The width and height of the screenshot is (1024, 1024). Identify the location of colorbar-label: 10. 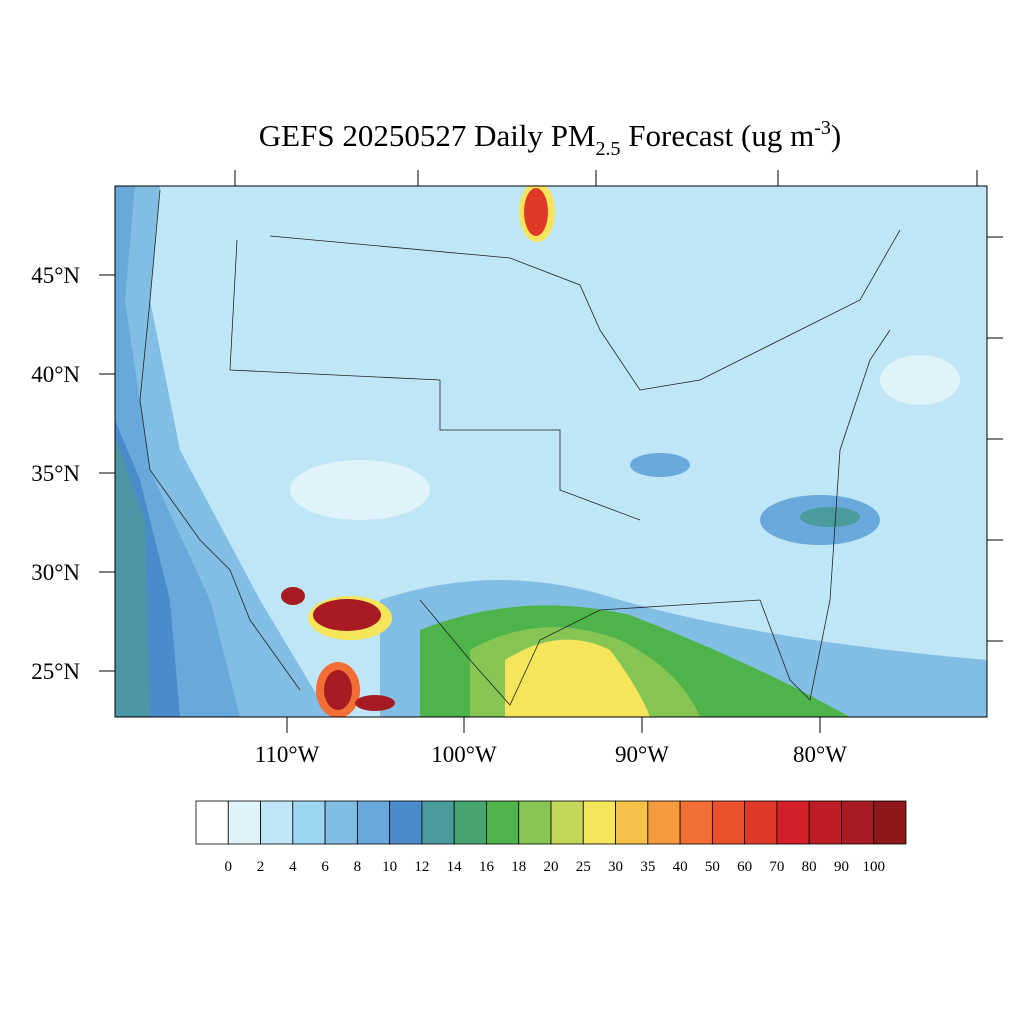
(389, 867).